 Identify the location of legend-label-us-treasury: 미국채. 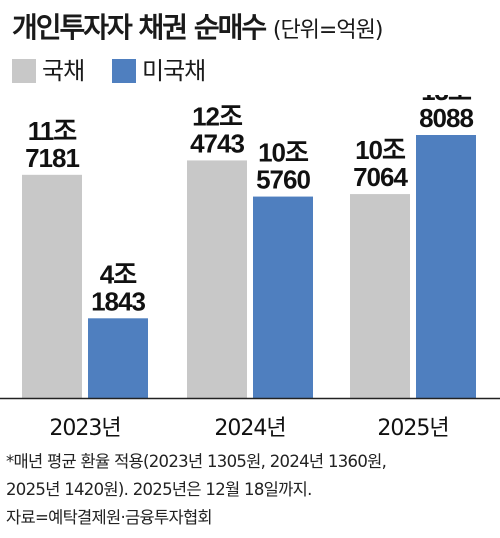
(174, 71).